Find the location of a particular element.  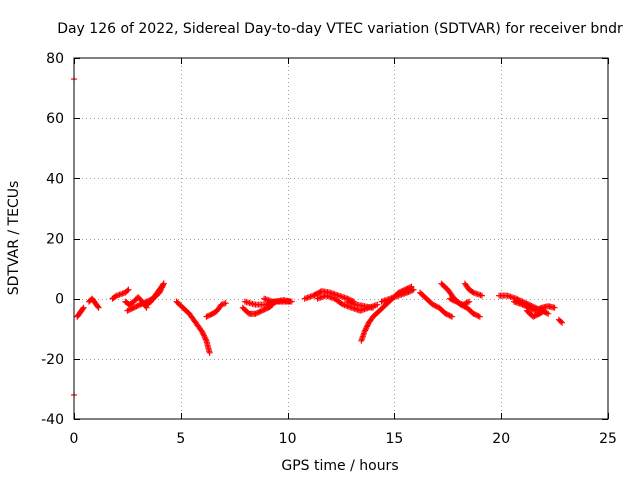

x-tick-label: 0 is located at coordinates (74, 439).